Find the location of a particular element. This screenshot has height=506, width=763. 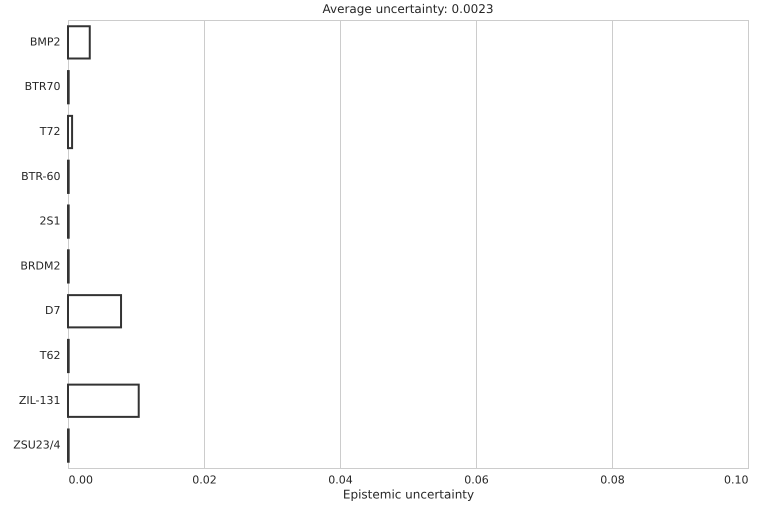

y-tick-label: BRDM2 is located at coordinates (40, 265).